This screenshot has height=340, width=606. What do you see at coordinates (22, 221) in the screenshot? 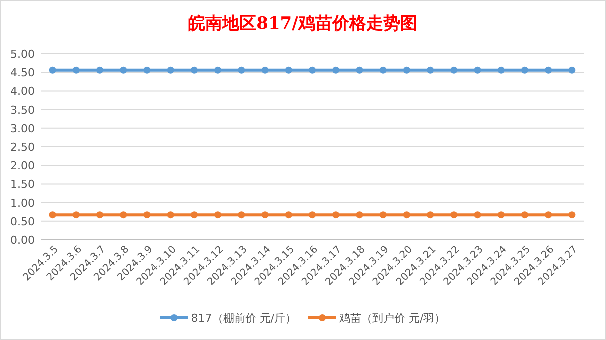
I see `y-tick-label: 0.50` at bounding box center [22, 221].